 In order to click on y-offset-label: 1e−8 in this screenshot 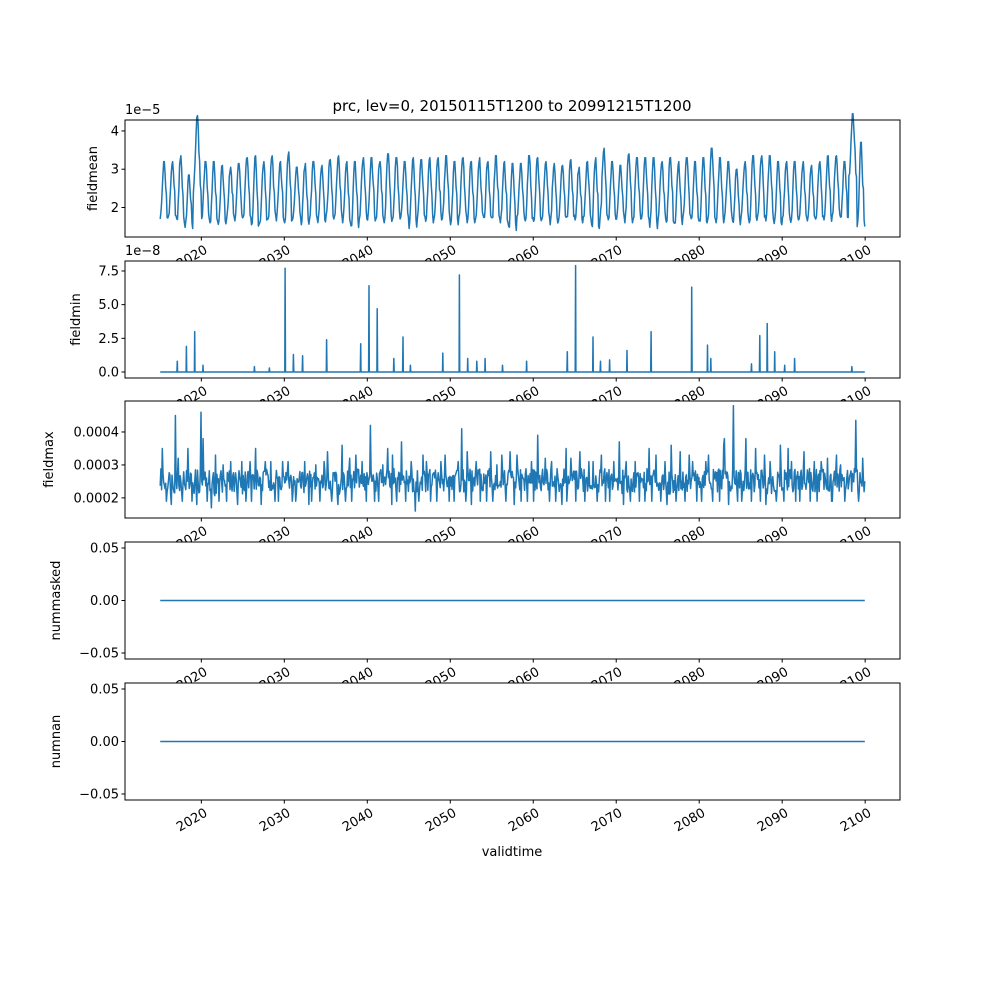, I will do `click(142, 251)`.